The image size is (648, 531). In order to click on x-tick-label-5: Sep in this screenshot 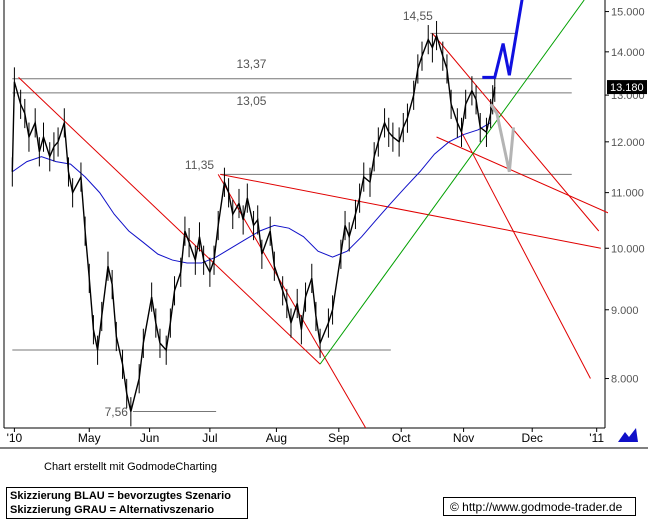, I will do `click(339, 438)`.